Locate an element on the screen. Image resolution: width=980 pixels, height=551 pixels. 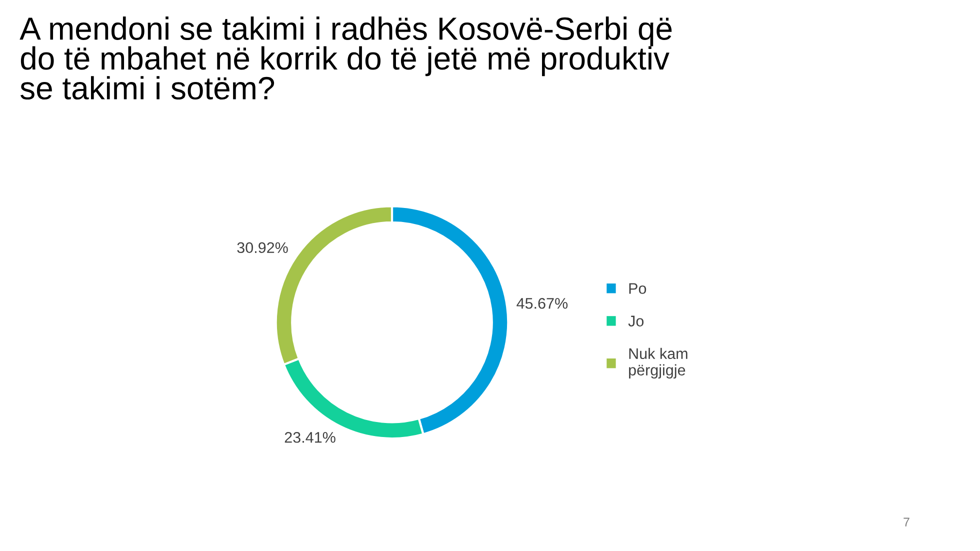
legend-label: Nuk kam përgjigje is located at coordinates (658, 363).